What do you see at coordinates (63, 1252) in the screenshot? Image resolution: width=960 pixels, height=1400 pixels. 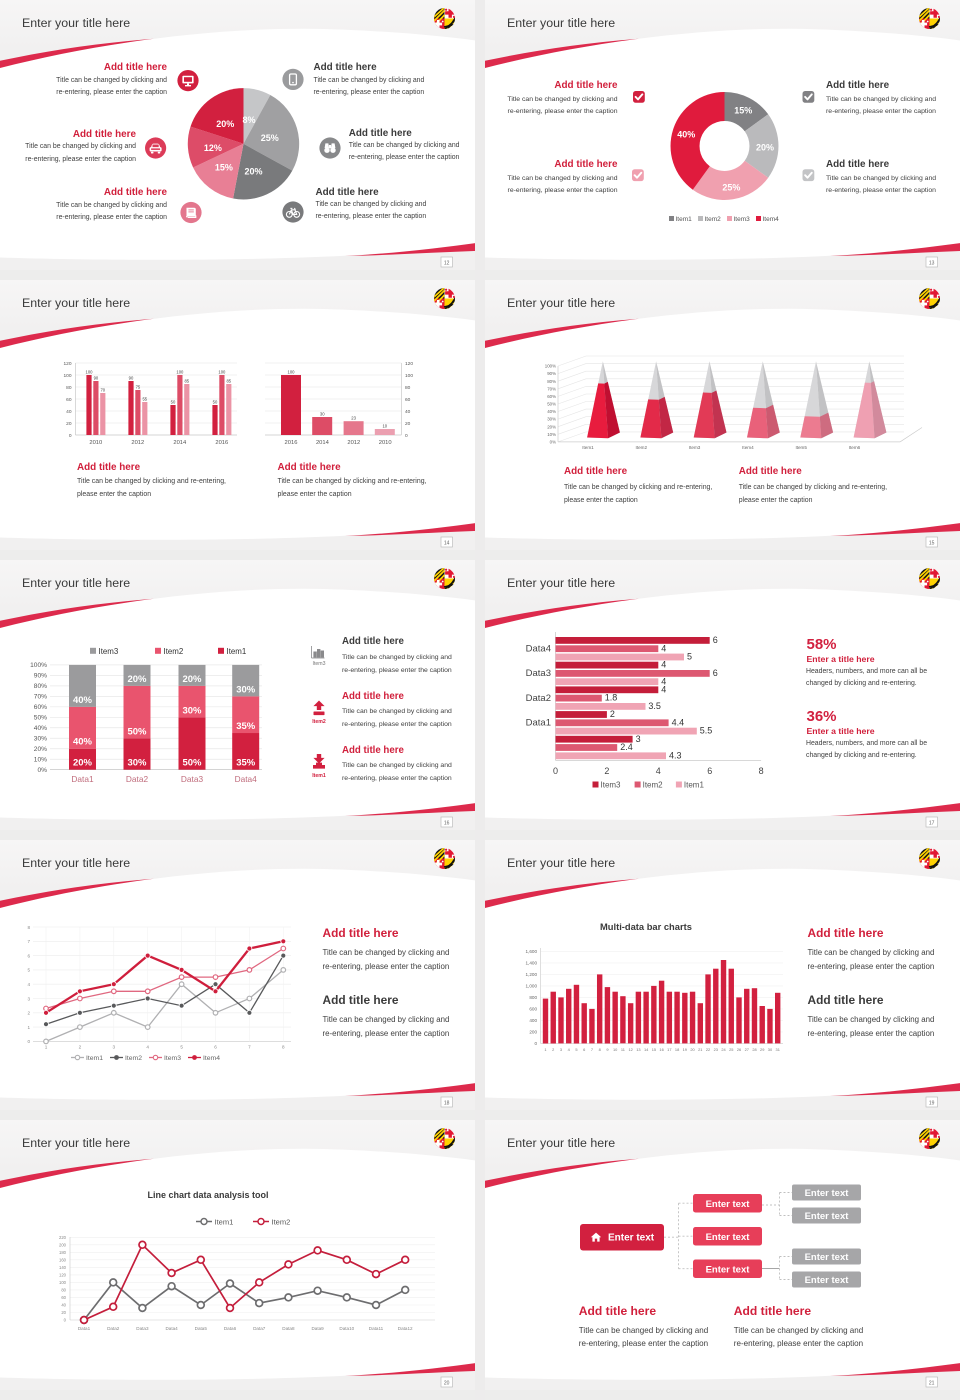 I see `svg-text: 180` at bounding box center [63, 1252].